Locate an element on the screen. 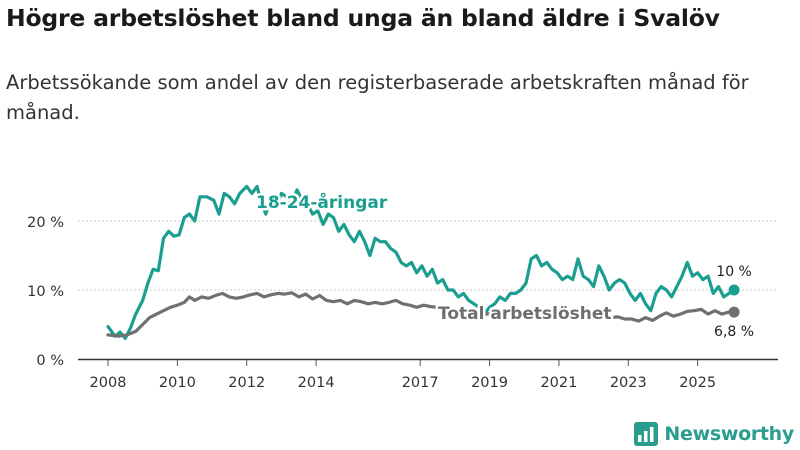  x-tick-label: 2017 is located at coordinates (420, 383).